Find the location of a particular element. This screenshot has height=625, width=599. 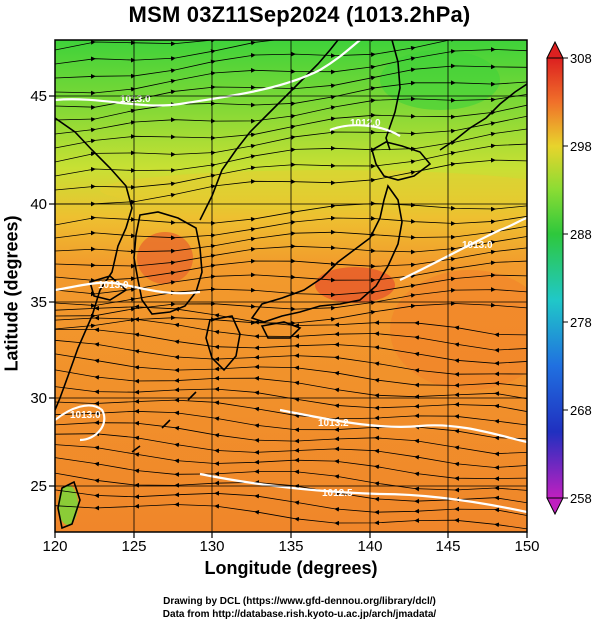

y-tick-label: 30 is located at coordinates (38, 398).